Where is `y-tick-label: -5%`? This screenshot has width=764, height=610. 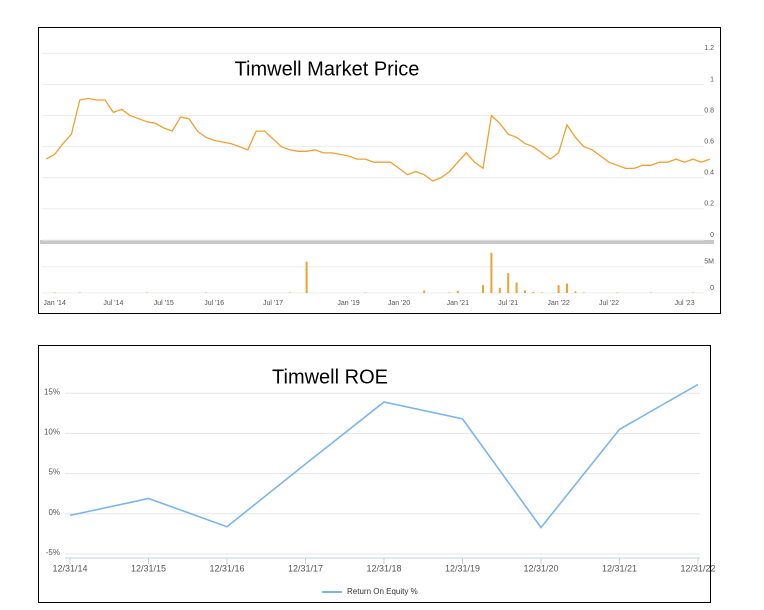 y-tick-label: -5% is located at coordinates (53, 552).